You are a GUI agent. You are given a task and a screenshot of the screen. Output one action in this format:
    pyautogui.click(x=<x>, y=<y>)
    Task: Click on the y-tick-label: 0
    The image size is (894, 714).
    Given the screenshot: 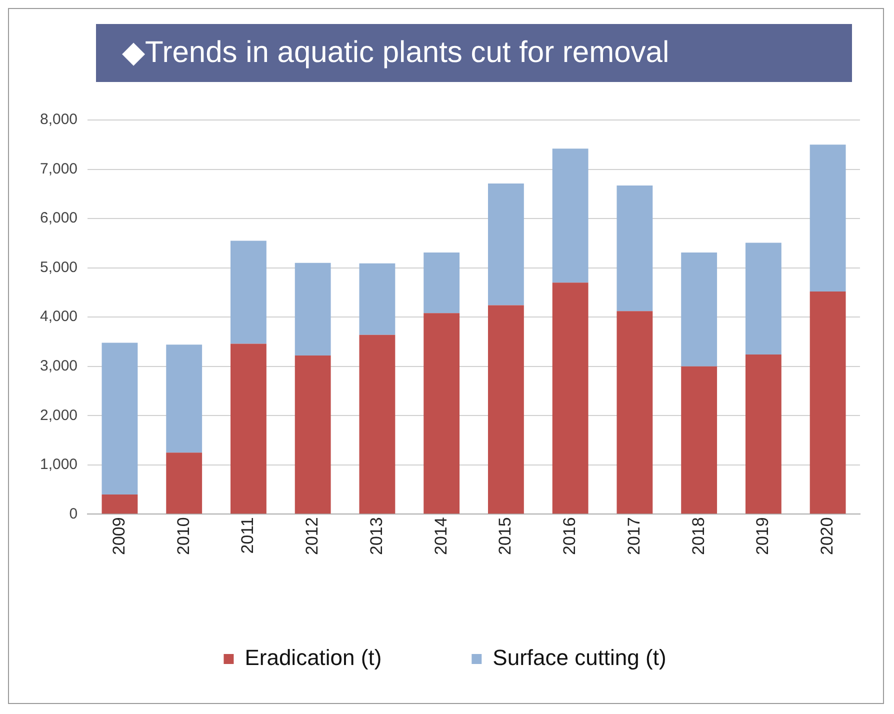 What is the action you would take?
    pyautogui.click(x=73, y=513)
    